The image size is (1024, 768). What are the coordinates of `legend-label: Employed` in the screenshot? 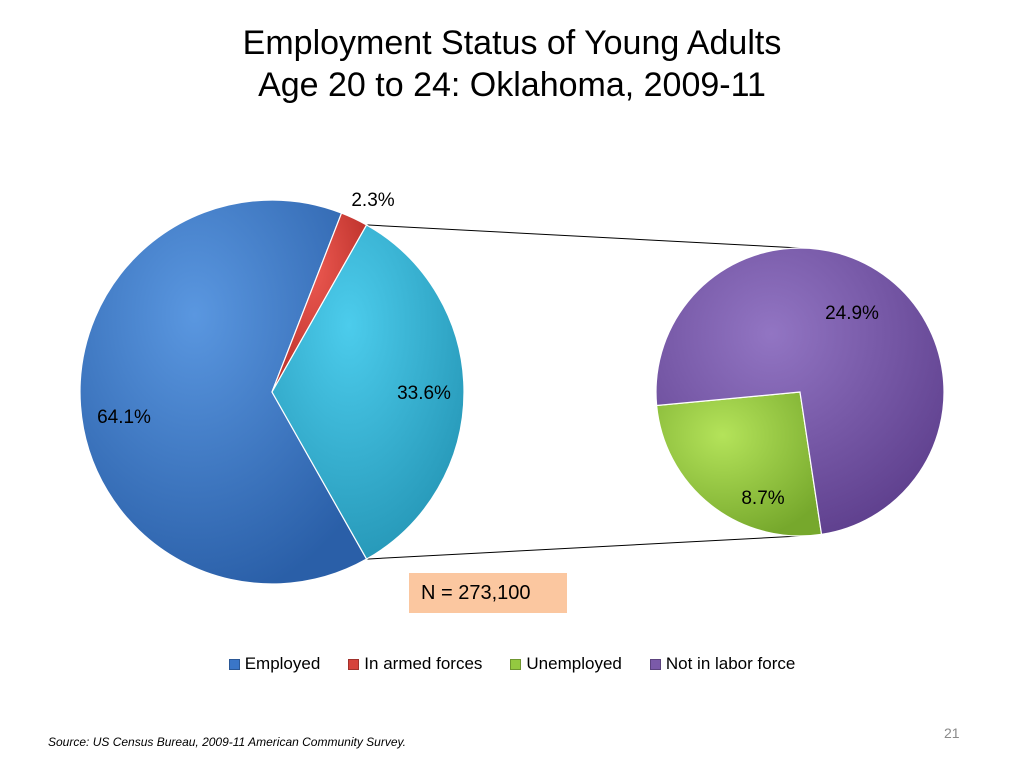 It's located at (282, 663).